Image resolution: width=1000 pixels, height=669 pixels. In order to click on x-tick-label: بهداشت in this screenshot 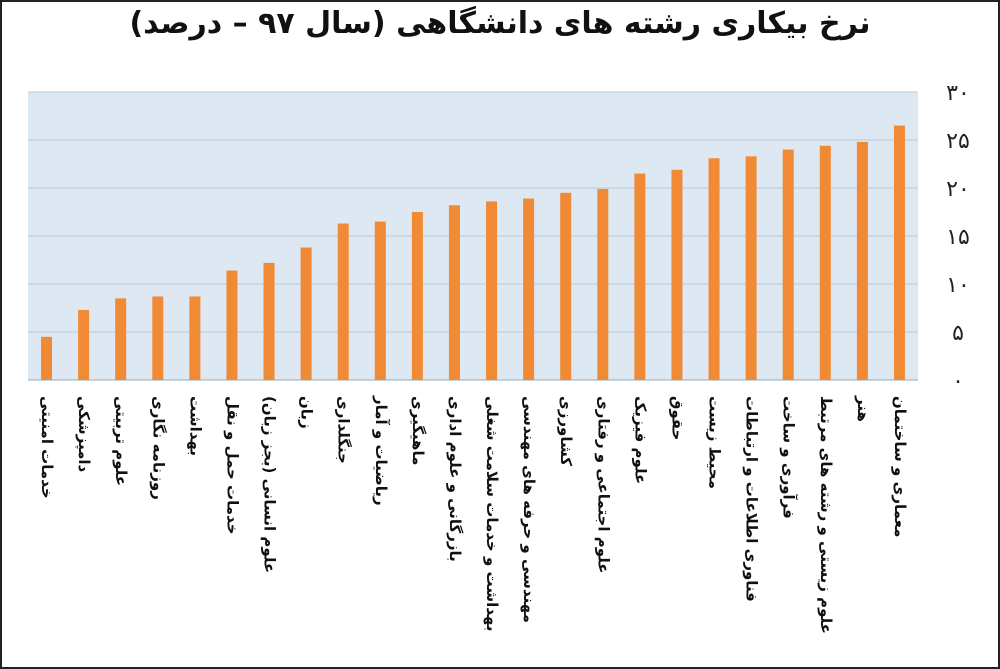, I will do `click(195, 426)`.